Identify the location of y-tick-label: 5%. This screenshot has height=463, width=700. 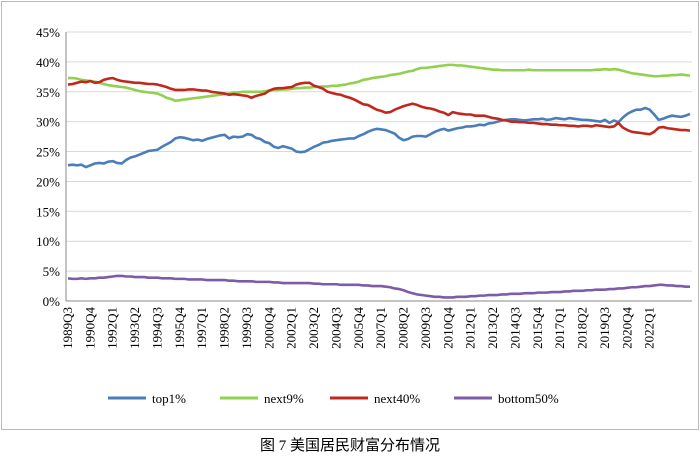
(52, 271).